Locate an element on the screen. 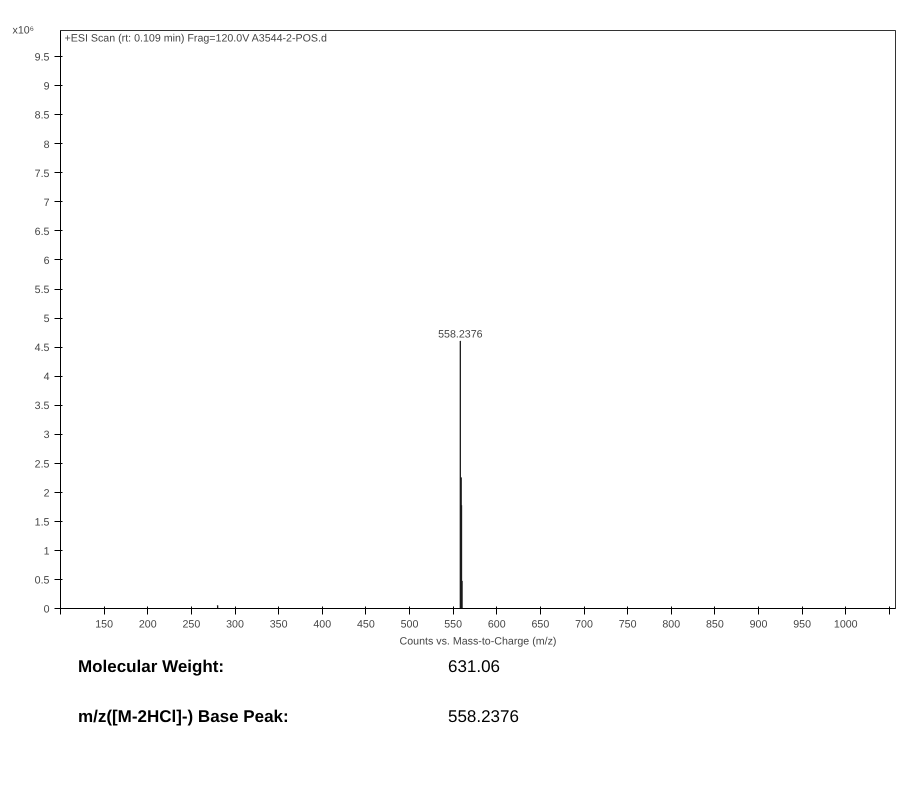 Image resolution: width=916 pixels, height=803 pixels. y-tick-label: 2.5 is located at coordinates (42, 464).